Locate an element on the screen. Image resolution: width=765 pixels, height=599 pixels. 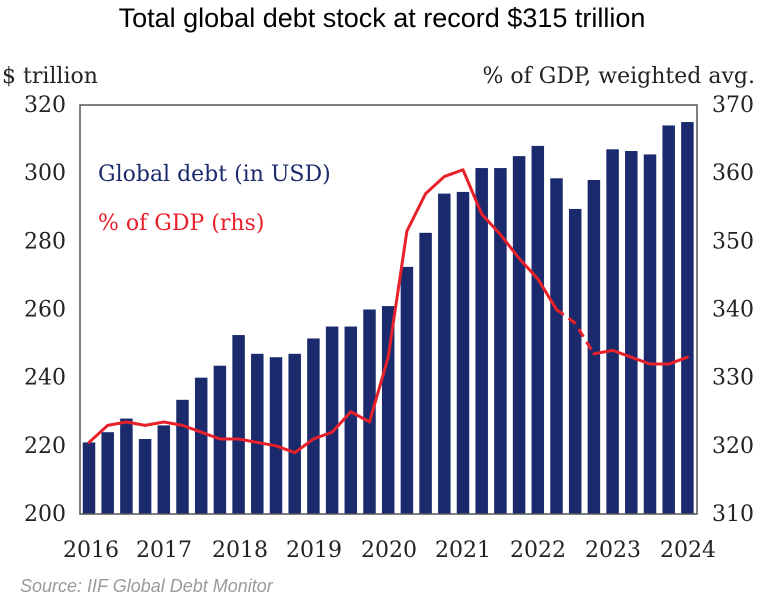
x-tick-label: 2021 is located at coordinates (463, 550).